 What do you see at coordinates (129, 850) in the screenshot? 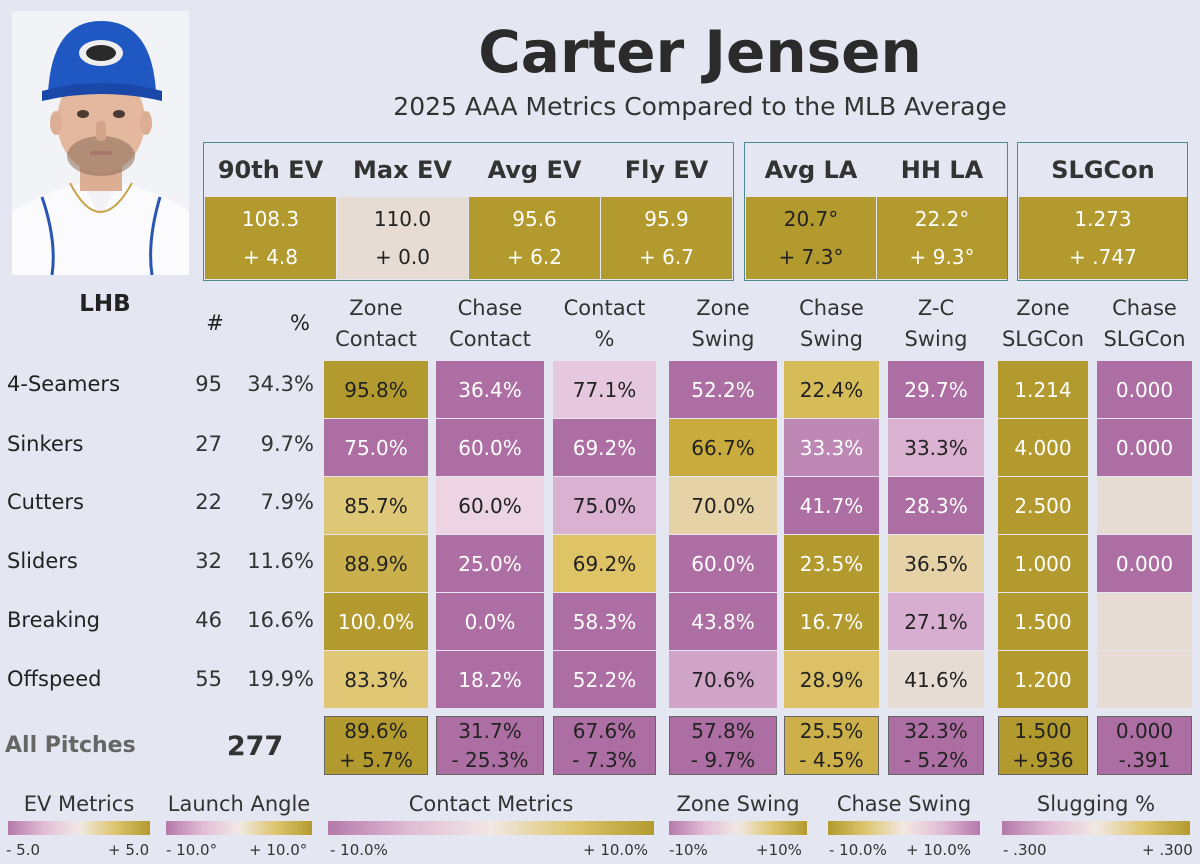
I see `legend-high-ev: + 5.0` at bounding box center [129, 850].